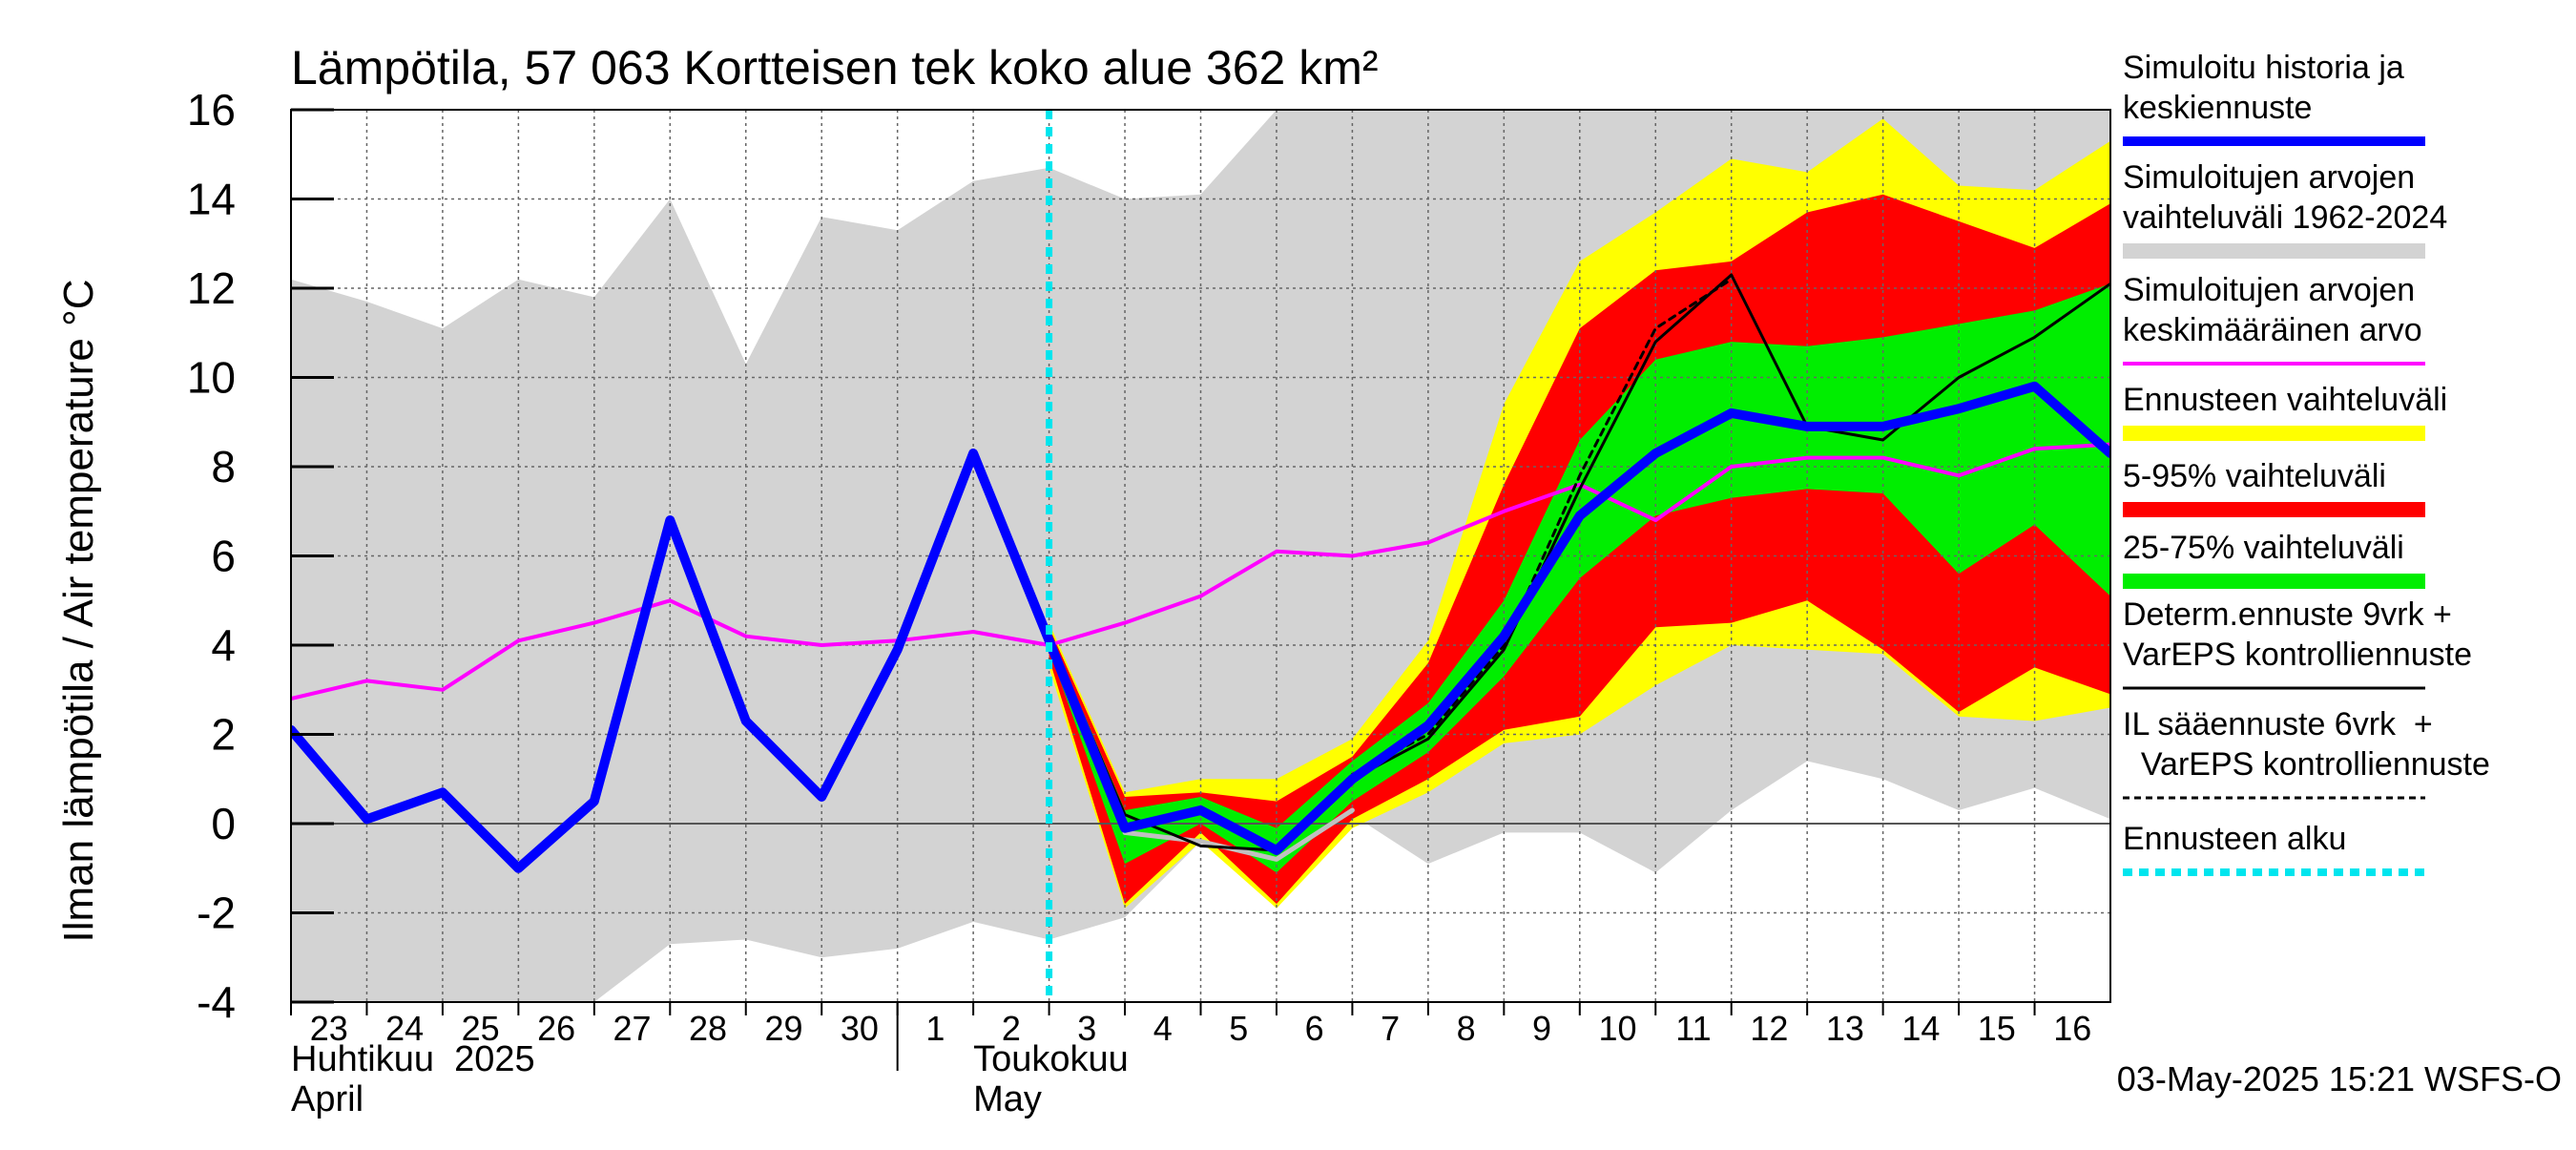 This screenshot has height=1150, width=2576. Describe the element at coordinates (935, 1028) in the screenshot. I see `x-tick-label: 1` at that location.